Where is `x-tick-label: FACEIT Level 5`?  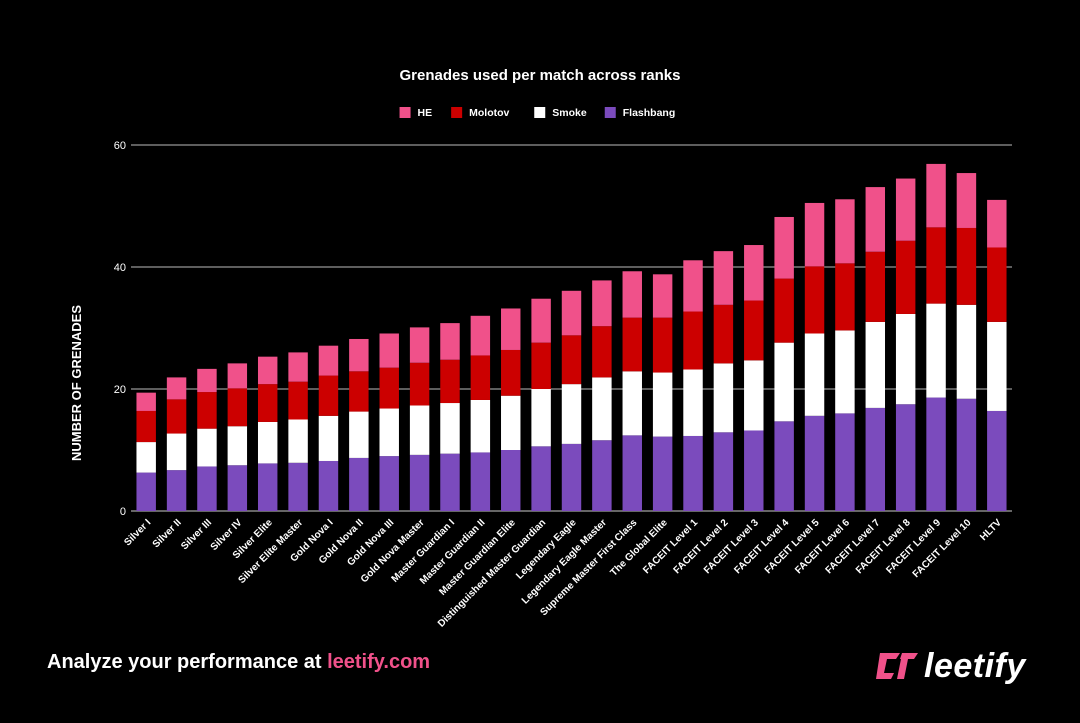
x-tick-label: FACEIT Level 5 is located at coordinates (792, 546).